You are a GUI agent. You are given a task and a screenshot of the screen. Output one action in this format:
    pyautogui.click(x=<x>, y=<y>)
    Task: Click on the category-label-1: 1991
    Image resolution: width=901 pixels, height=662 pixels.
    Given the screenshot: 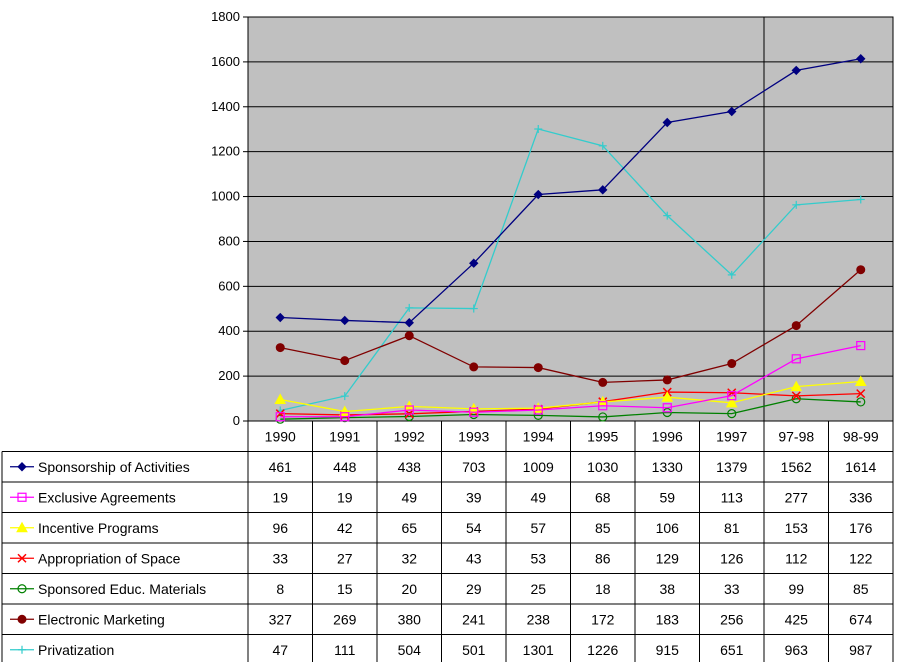 What is the action you would take?
    pyautogui.click(x=344, y=436)
    